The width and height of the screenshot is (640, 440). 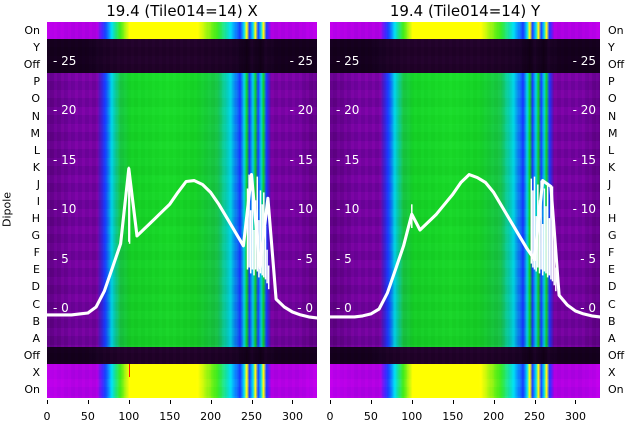 I want to click on category-tick-off-2: Off, so click(x=31, y=65).